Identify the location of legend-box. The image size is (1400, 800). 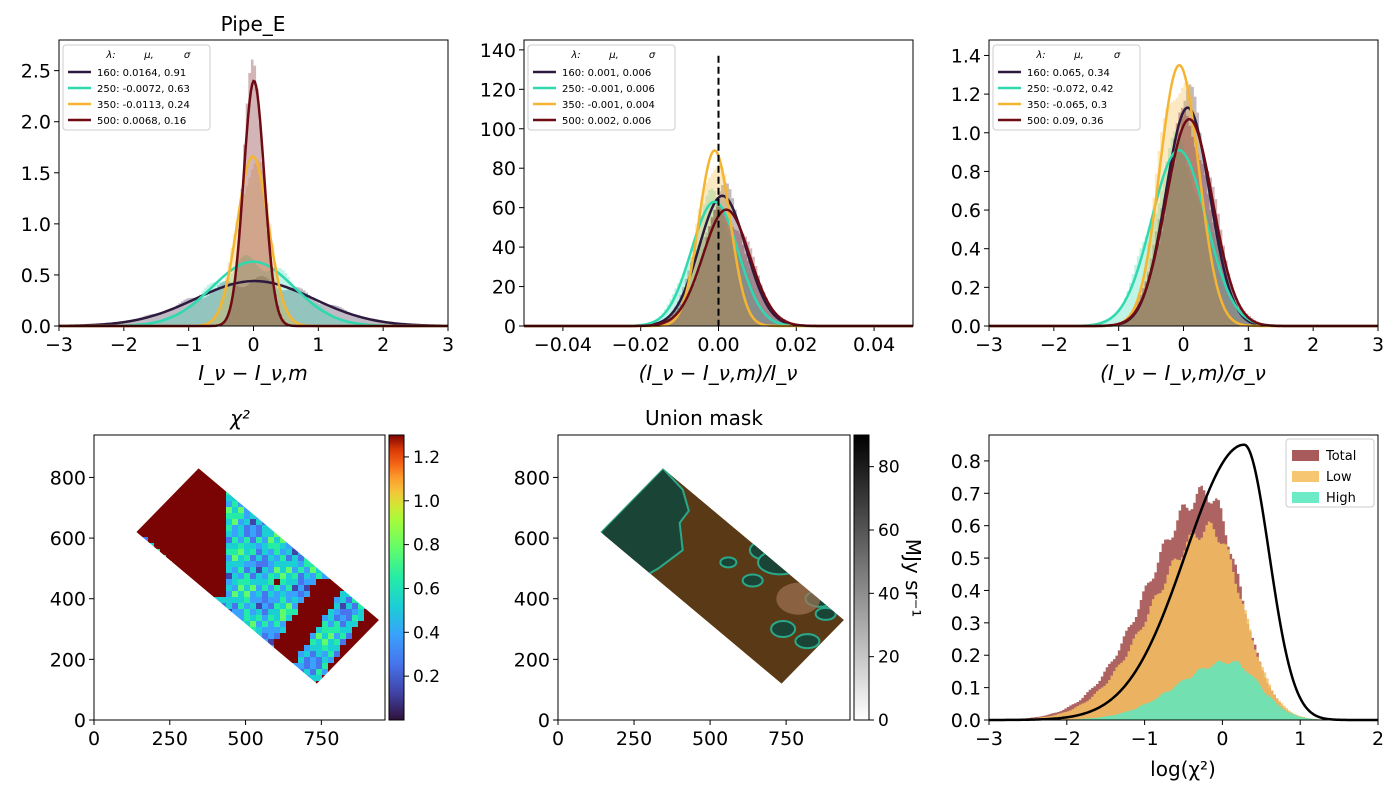
(1066, 87).